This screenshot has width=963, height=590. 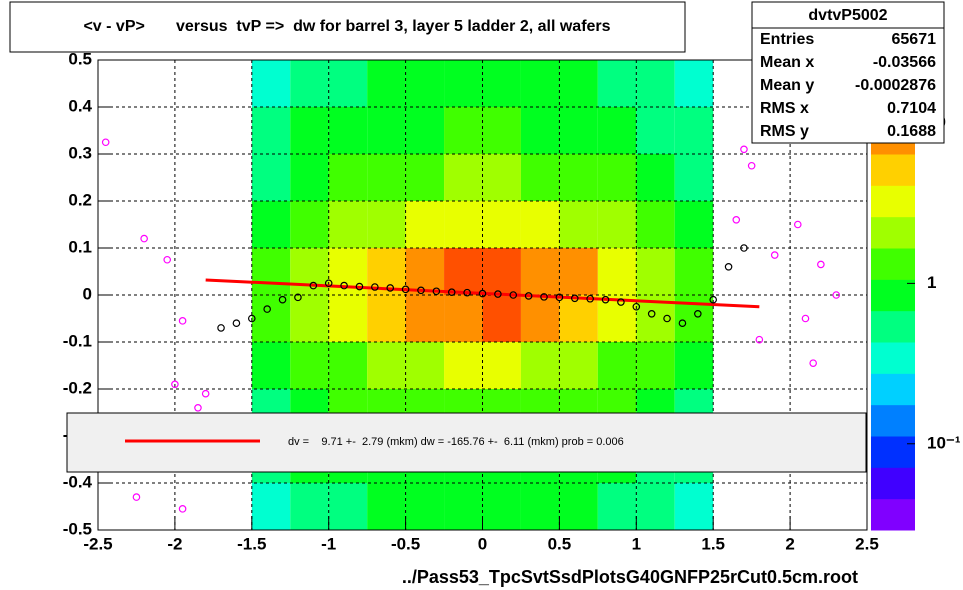 I want to click on stats-name: dvtvP5002, so click(x=847, y=15).